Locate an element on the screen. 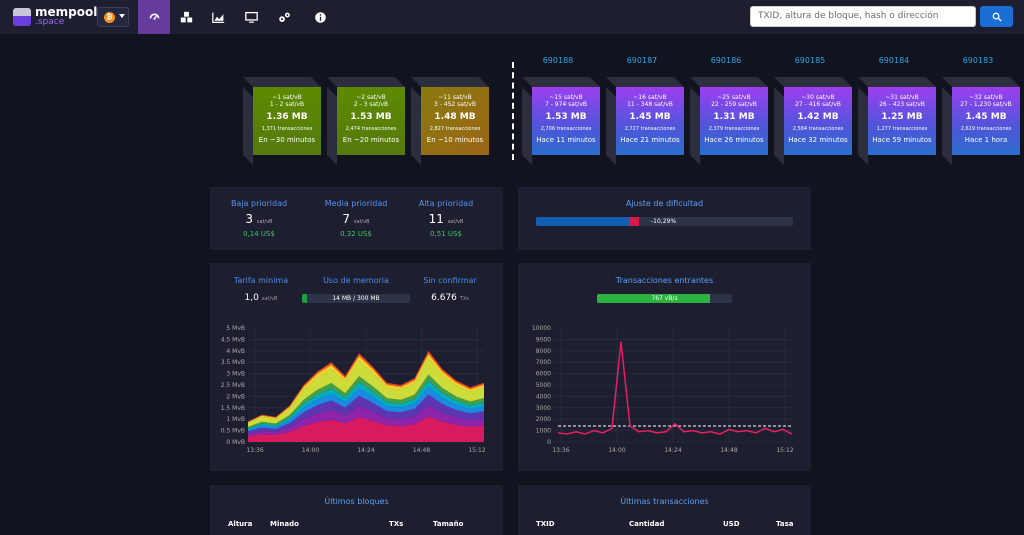 The image size is (1024, 535). incoming-tx-line is located at coordinates (675, 388).